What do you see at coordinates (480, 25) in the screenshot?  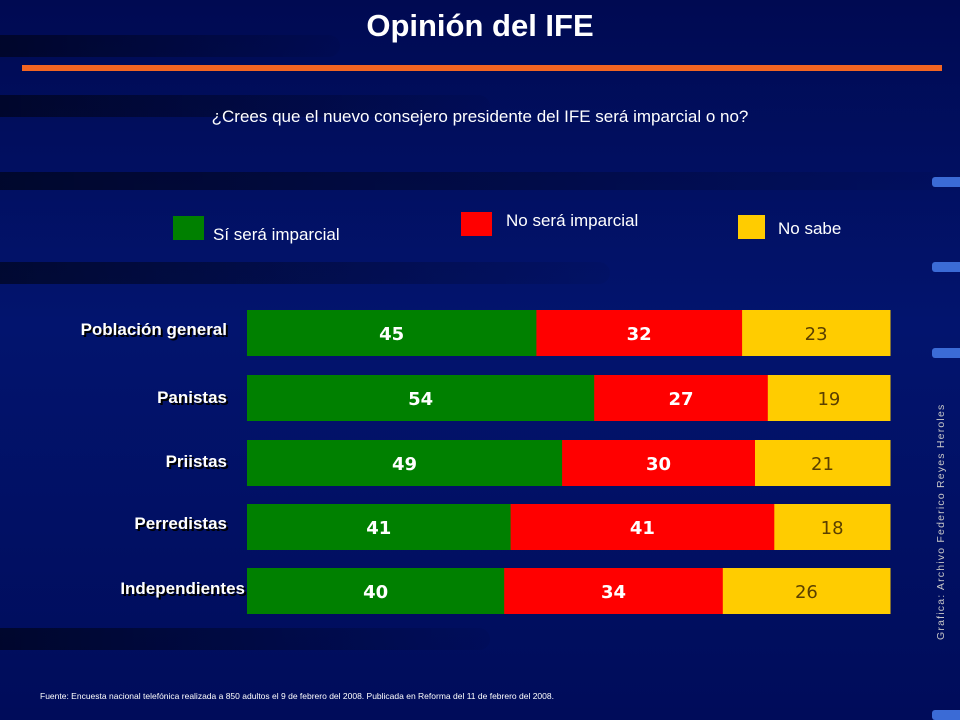 I see `chart-title: Opinión del IFE` at bounding box center [480, 25].